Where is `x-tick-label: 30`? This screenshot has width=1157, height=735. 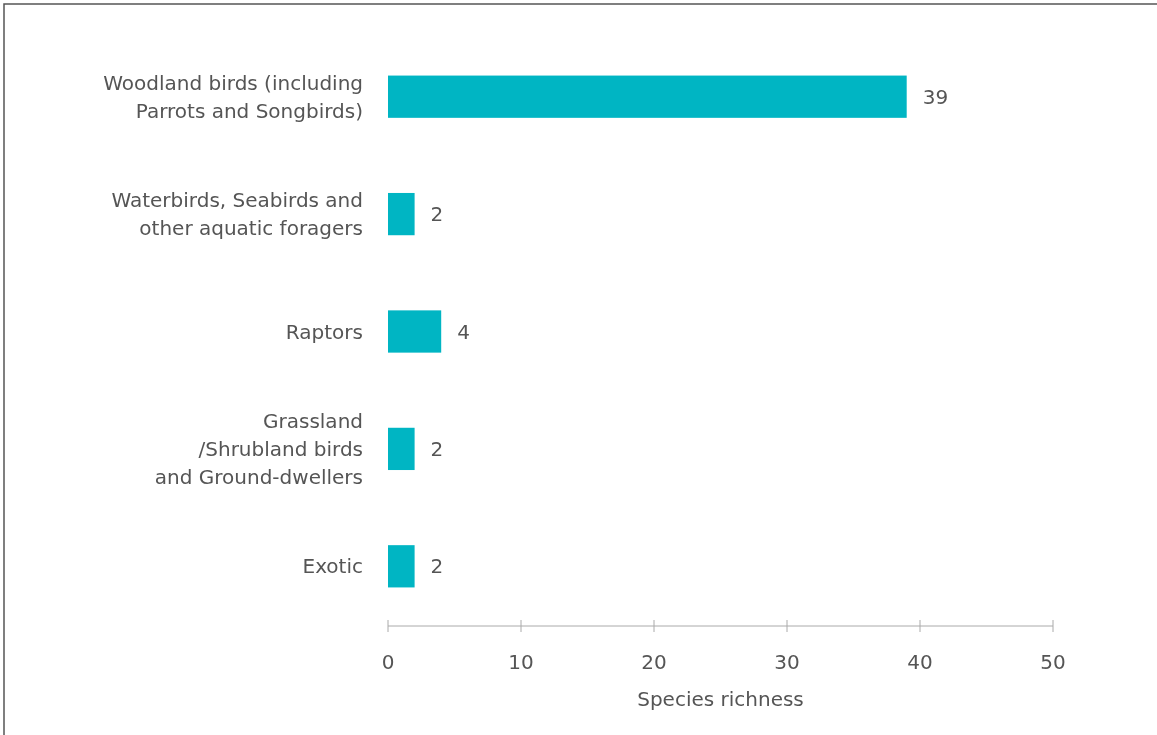
x-tick-label: 30 is located at coordinates (787, 662).